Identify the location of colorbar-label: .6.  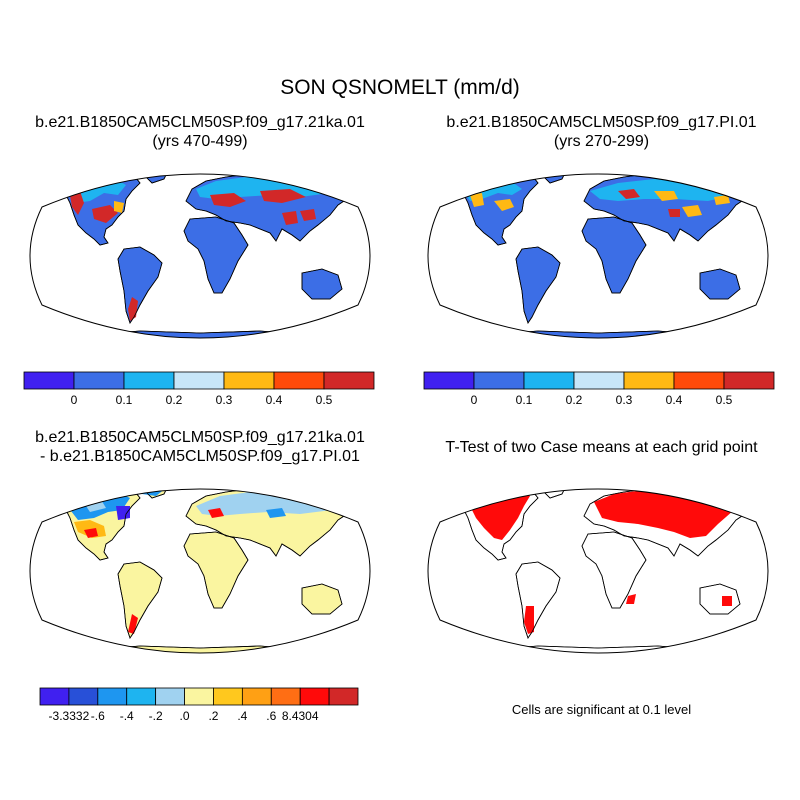
(271, 716).